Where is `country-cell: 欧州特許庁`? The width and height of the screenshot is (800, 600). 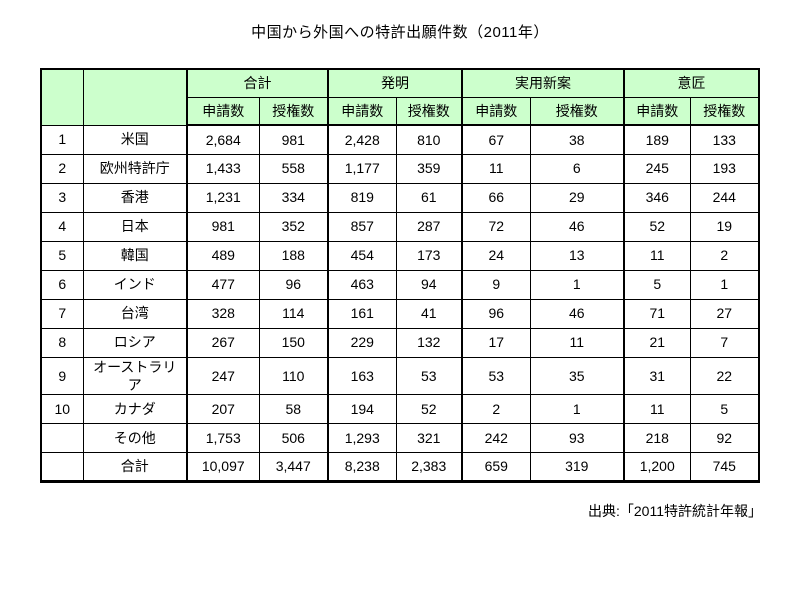
country-cell: 欧州特許庁 is located at coordinates (135, 168).